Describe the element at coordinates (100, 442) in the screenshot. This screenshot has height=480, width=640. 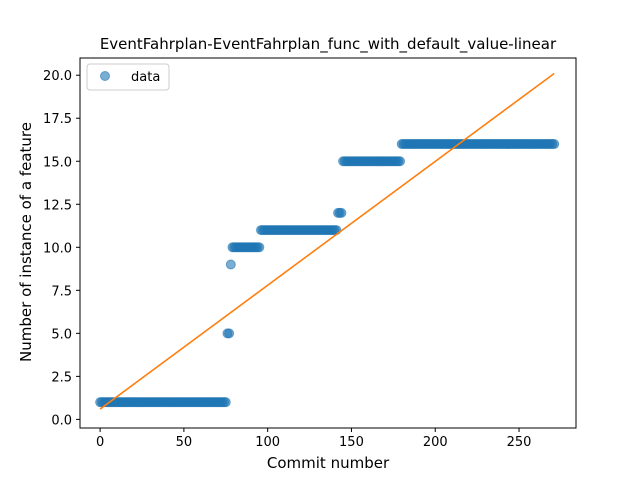
I see `x-tick-label: 0` at that location.